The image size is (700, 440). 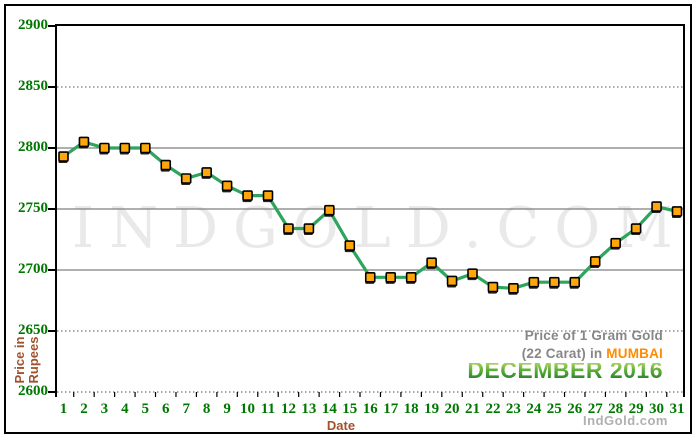 I want to click on annotation-title-line2: (22 Carat) in MUMBAI, so click(x=565, y=353).